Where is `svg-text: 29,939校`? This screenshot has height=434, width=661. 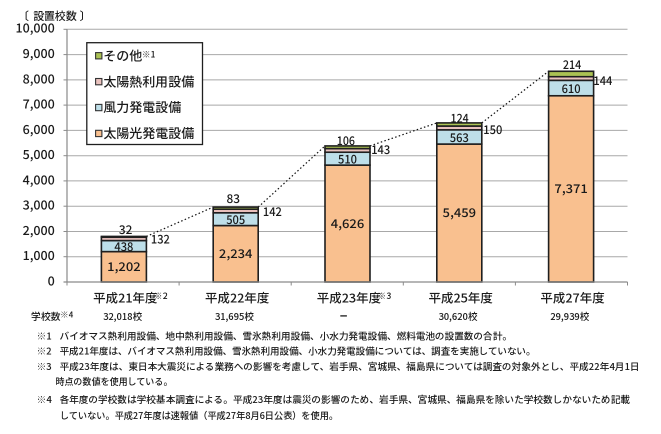 svg-text: 29,939校 is located at coordinates (569, 316).